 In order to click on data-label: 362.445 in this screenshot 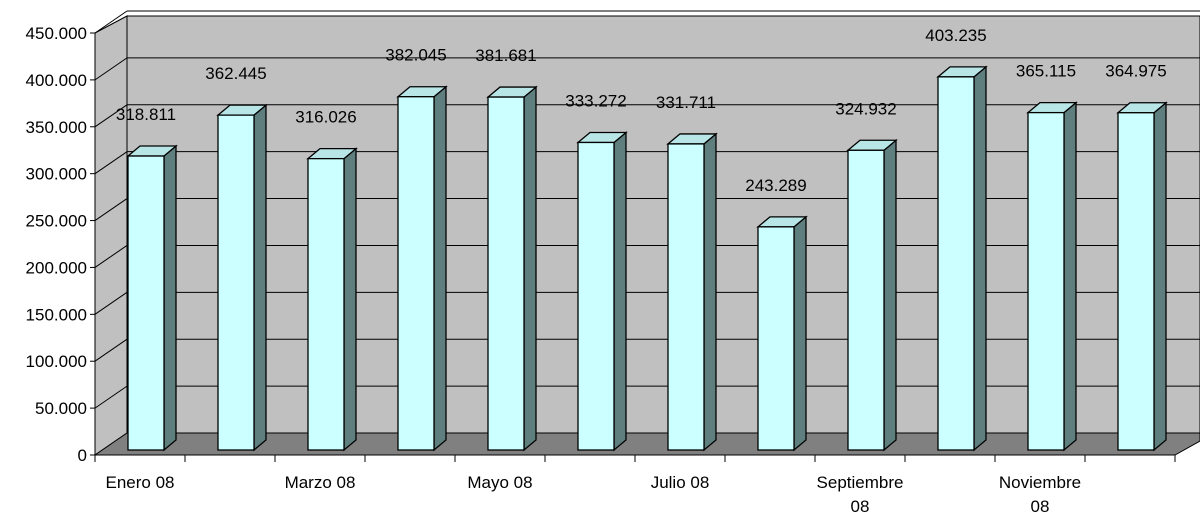, I will do `click(235, 73)`.